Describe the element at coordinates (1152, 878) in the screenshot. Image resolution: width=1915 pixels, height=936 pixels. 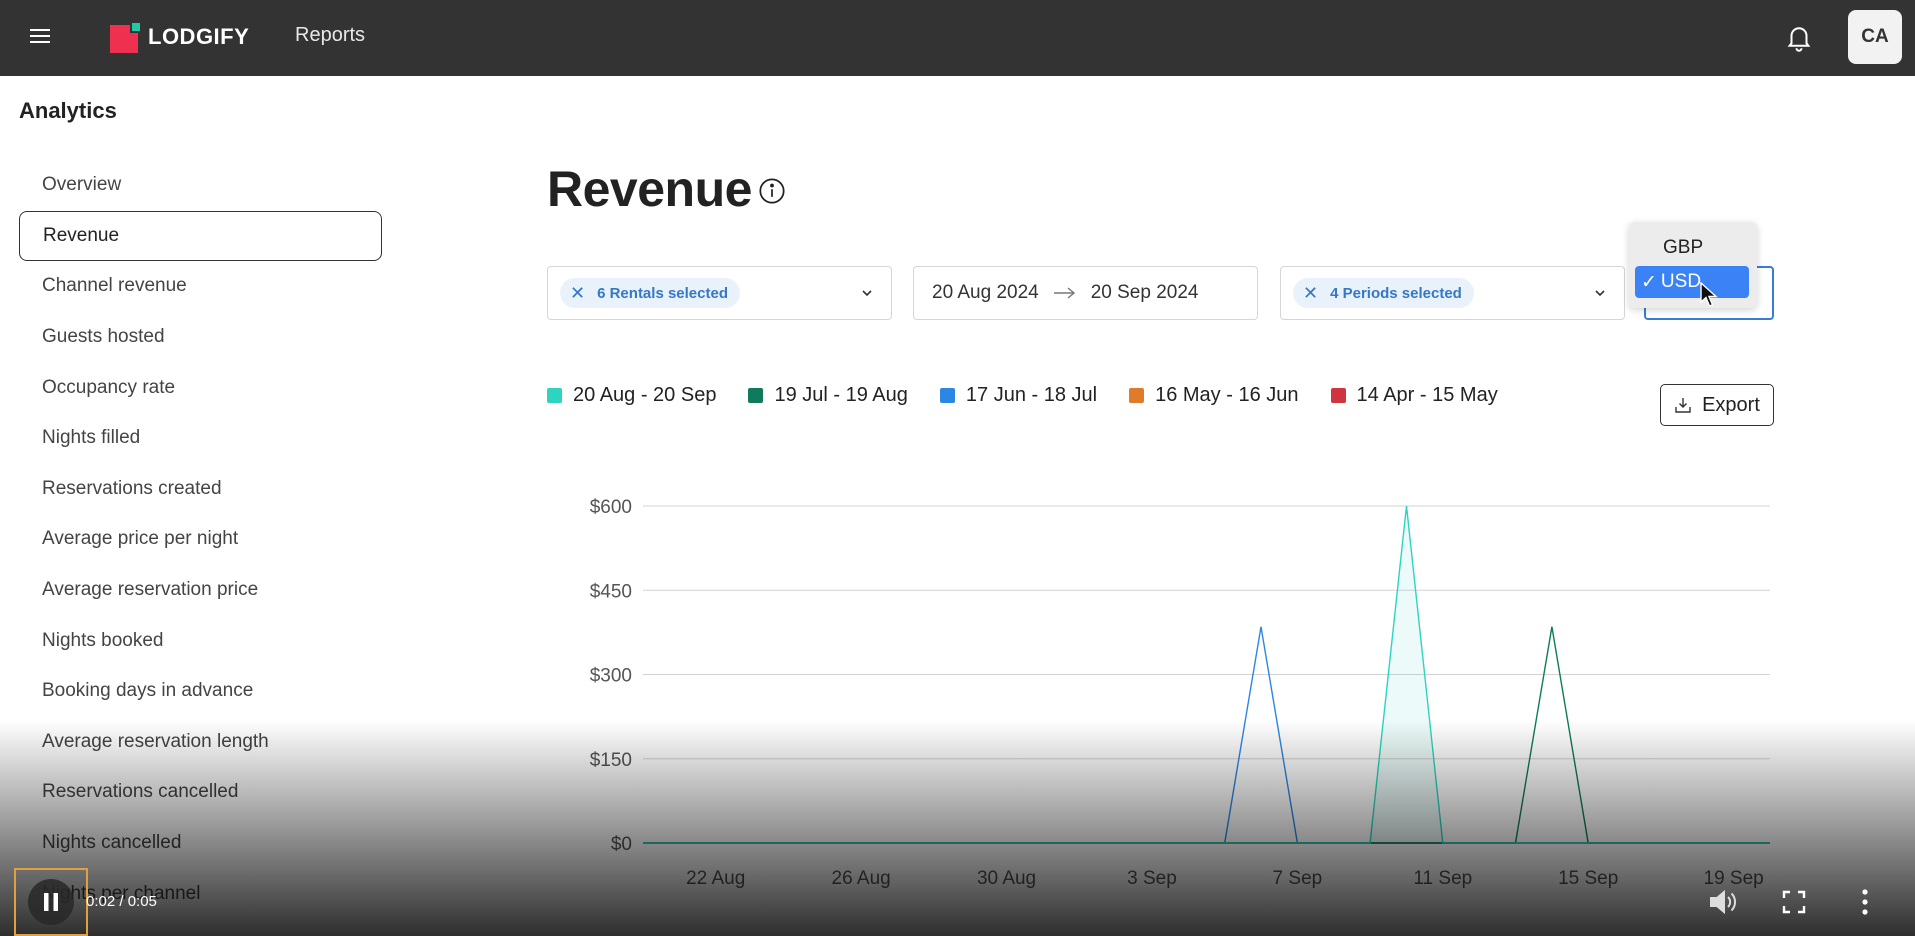
I see `x-tick-label: 3 Sep` at that location.